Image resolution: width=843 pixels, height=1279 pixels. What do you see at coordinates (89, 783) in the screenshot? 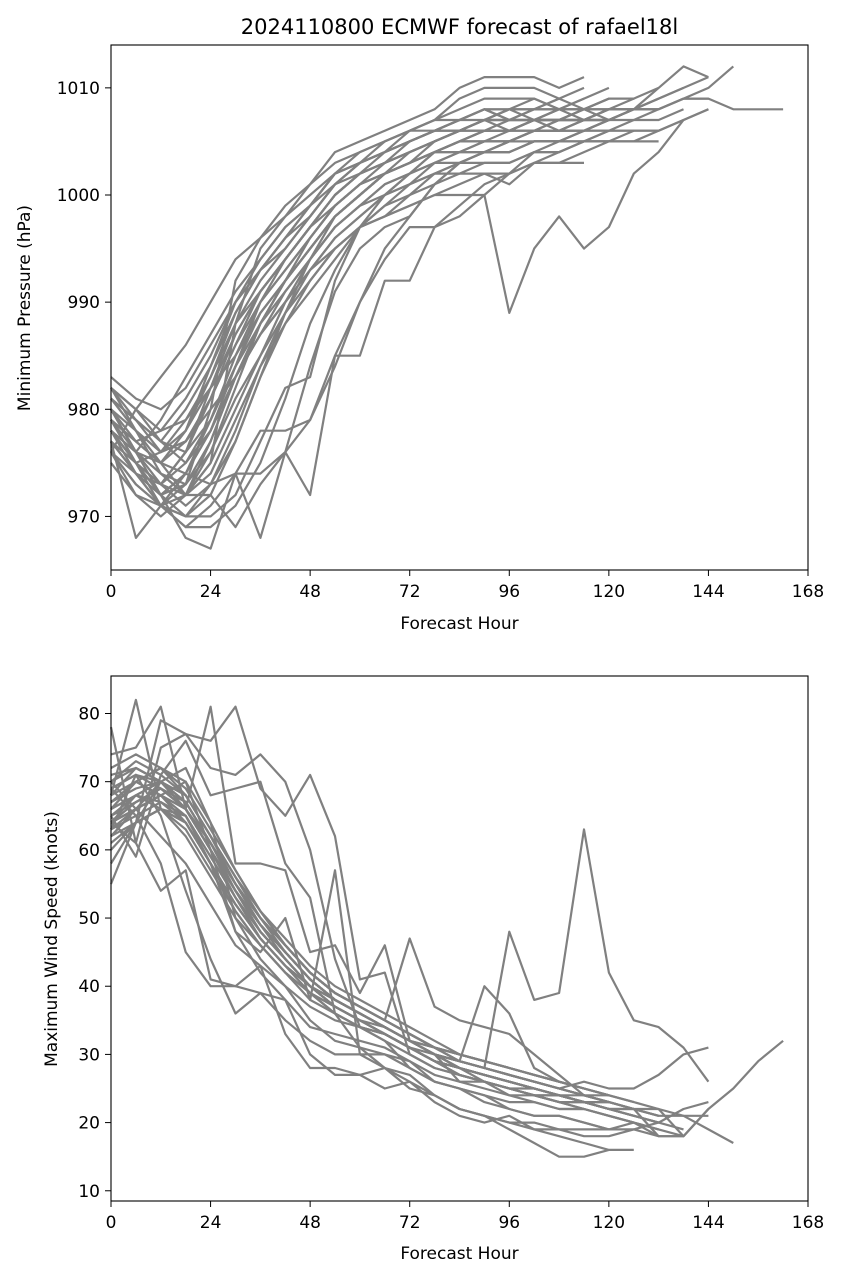
I see `wind-y-tick-label: 70` at bounding box center [89, 783].